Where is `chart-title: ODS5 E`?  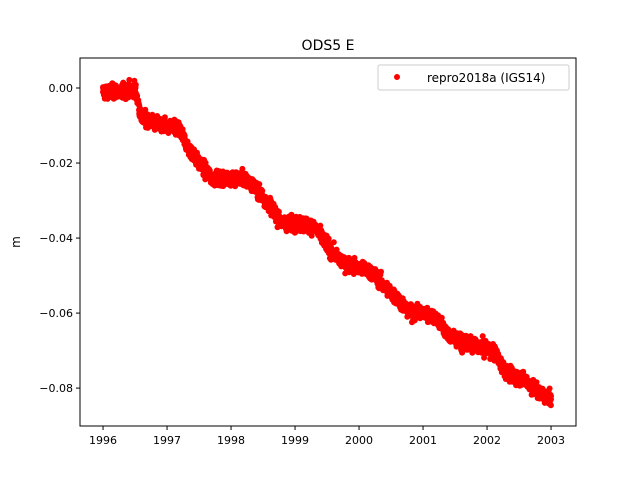
chart-title: ODS5 E is located at coordinates (328, 46).